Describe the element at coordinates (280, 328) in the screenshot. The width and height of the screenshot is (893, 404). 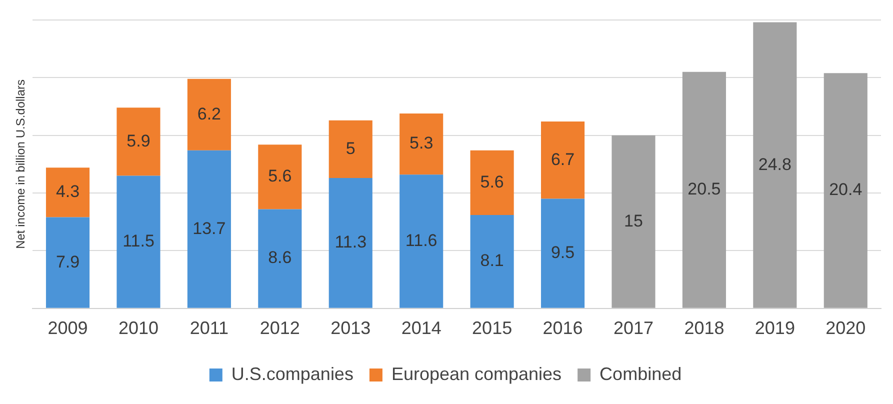
I see `x-tick-label: 2012` at that location.